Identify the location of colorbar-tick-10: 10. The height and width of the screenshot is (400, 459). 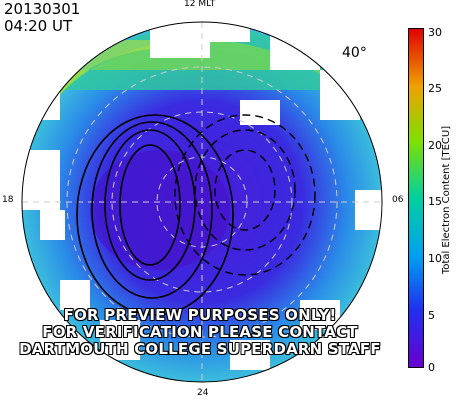
(435, 258).